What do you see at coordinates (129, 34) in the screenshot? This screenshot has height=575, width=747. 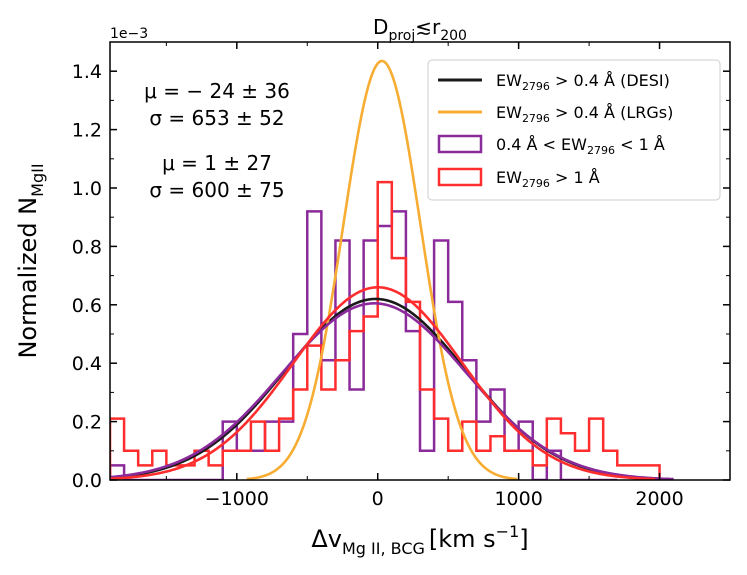 I see `y-scale-label: 1e−3` at bounding box center [129, 34].